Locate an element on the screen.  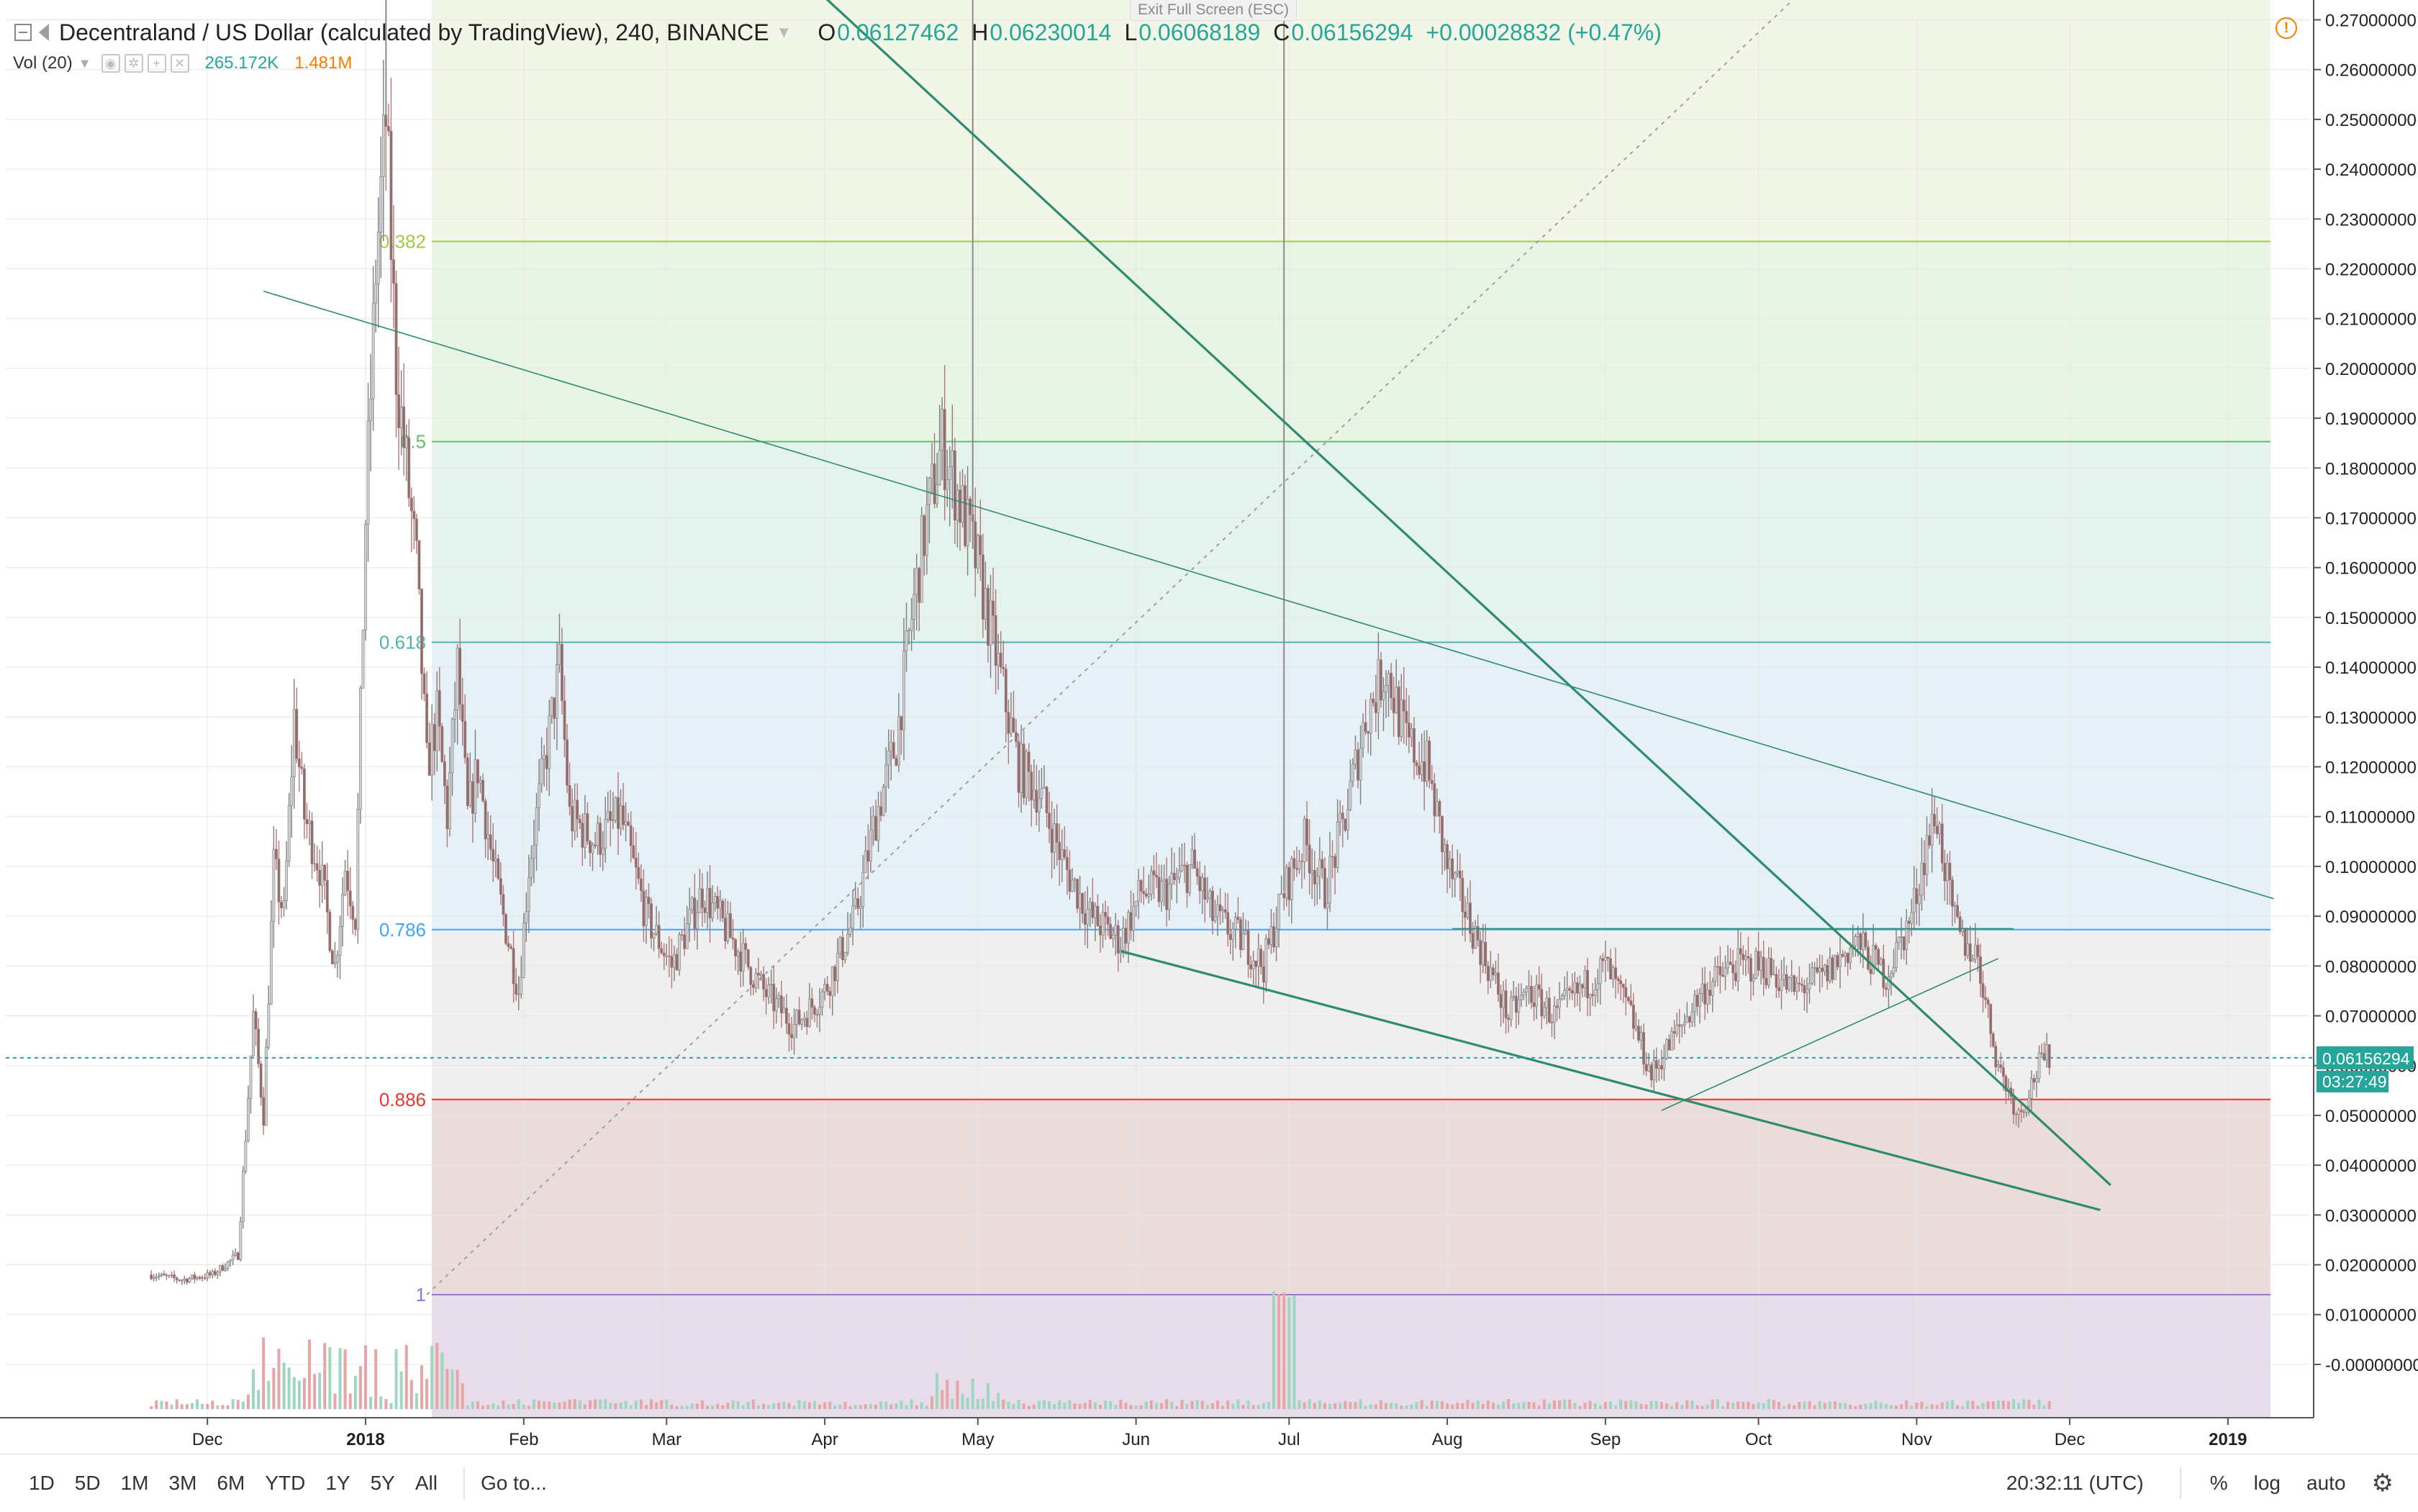
settings-icon: ✲ is located at coordinates (133, 64).